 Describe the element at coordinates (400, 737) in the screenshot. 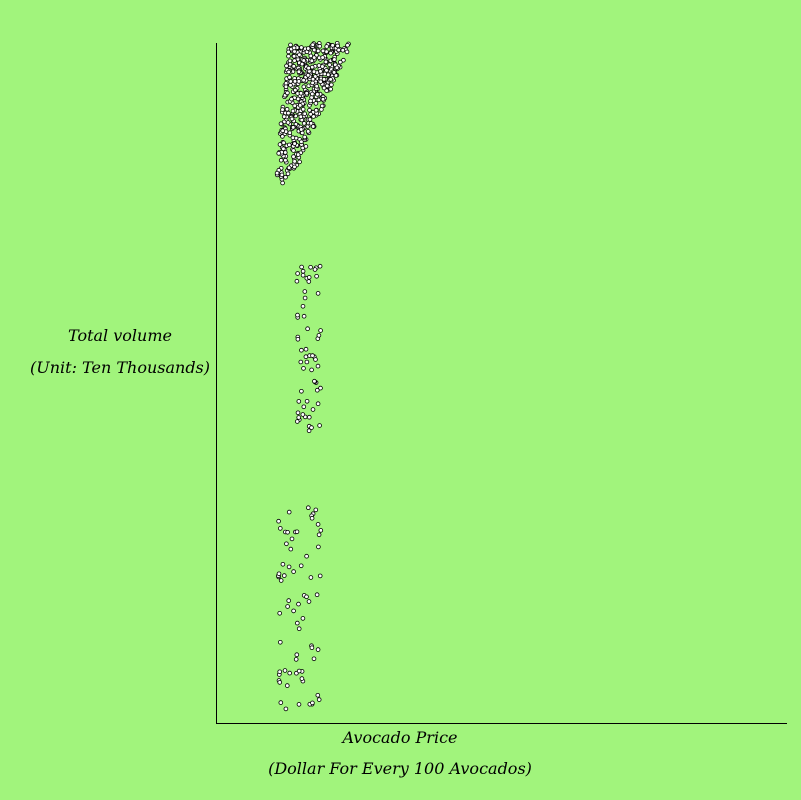

I see `x-axis-label: Avocado Price` at that location.